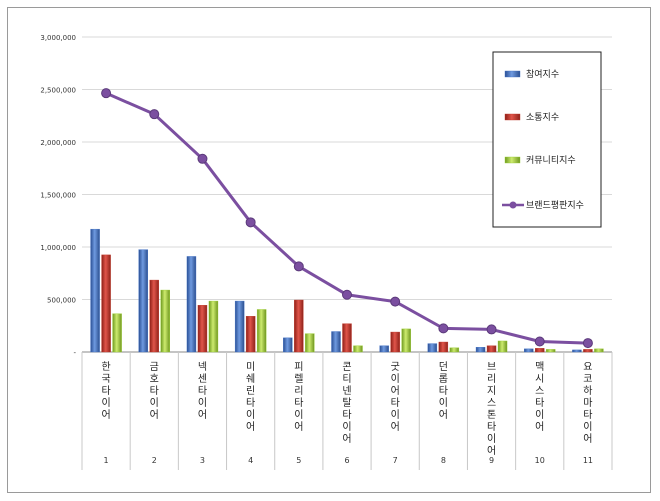 The image size is (660, 501). I want to click on category-index: 4, so click(250, 460).